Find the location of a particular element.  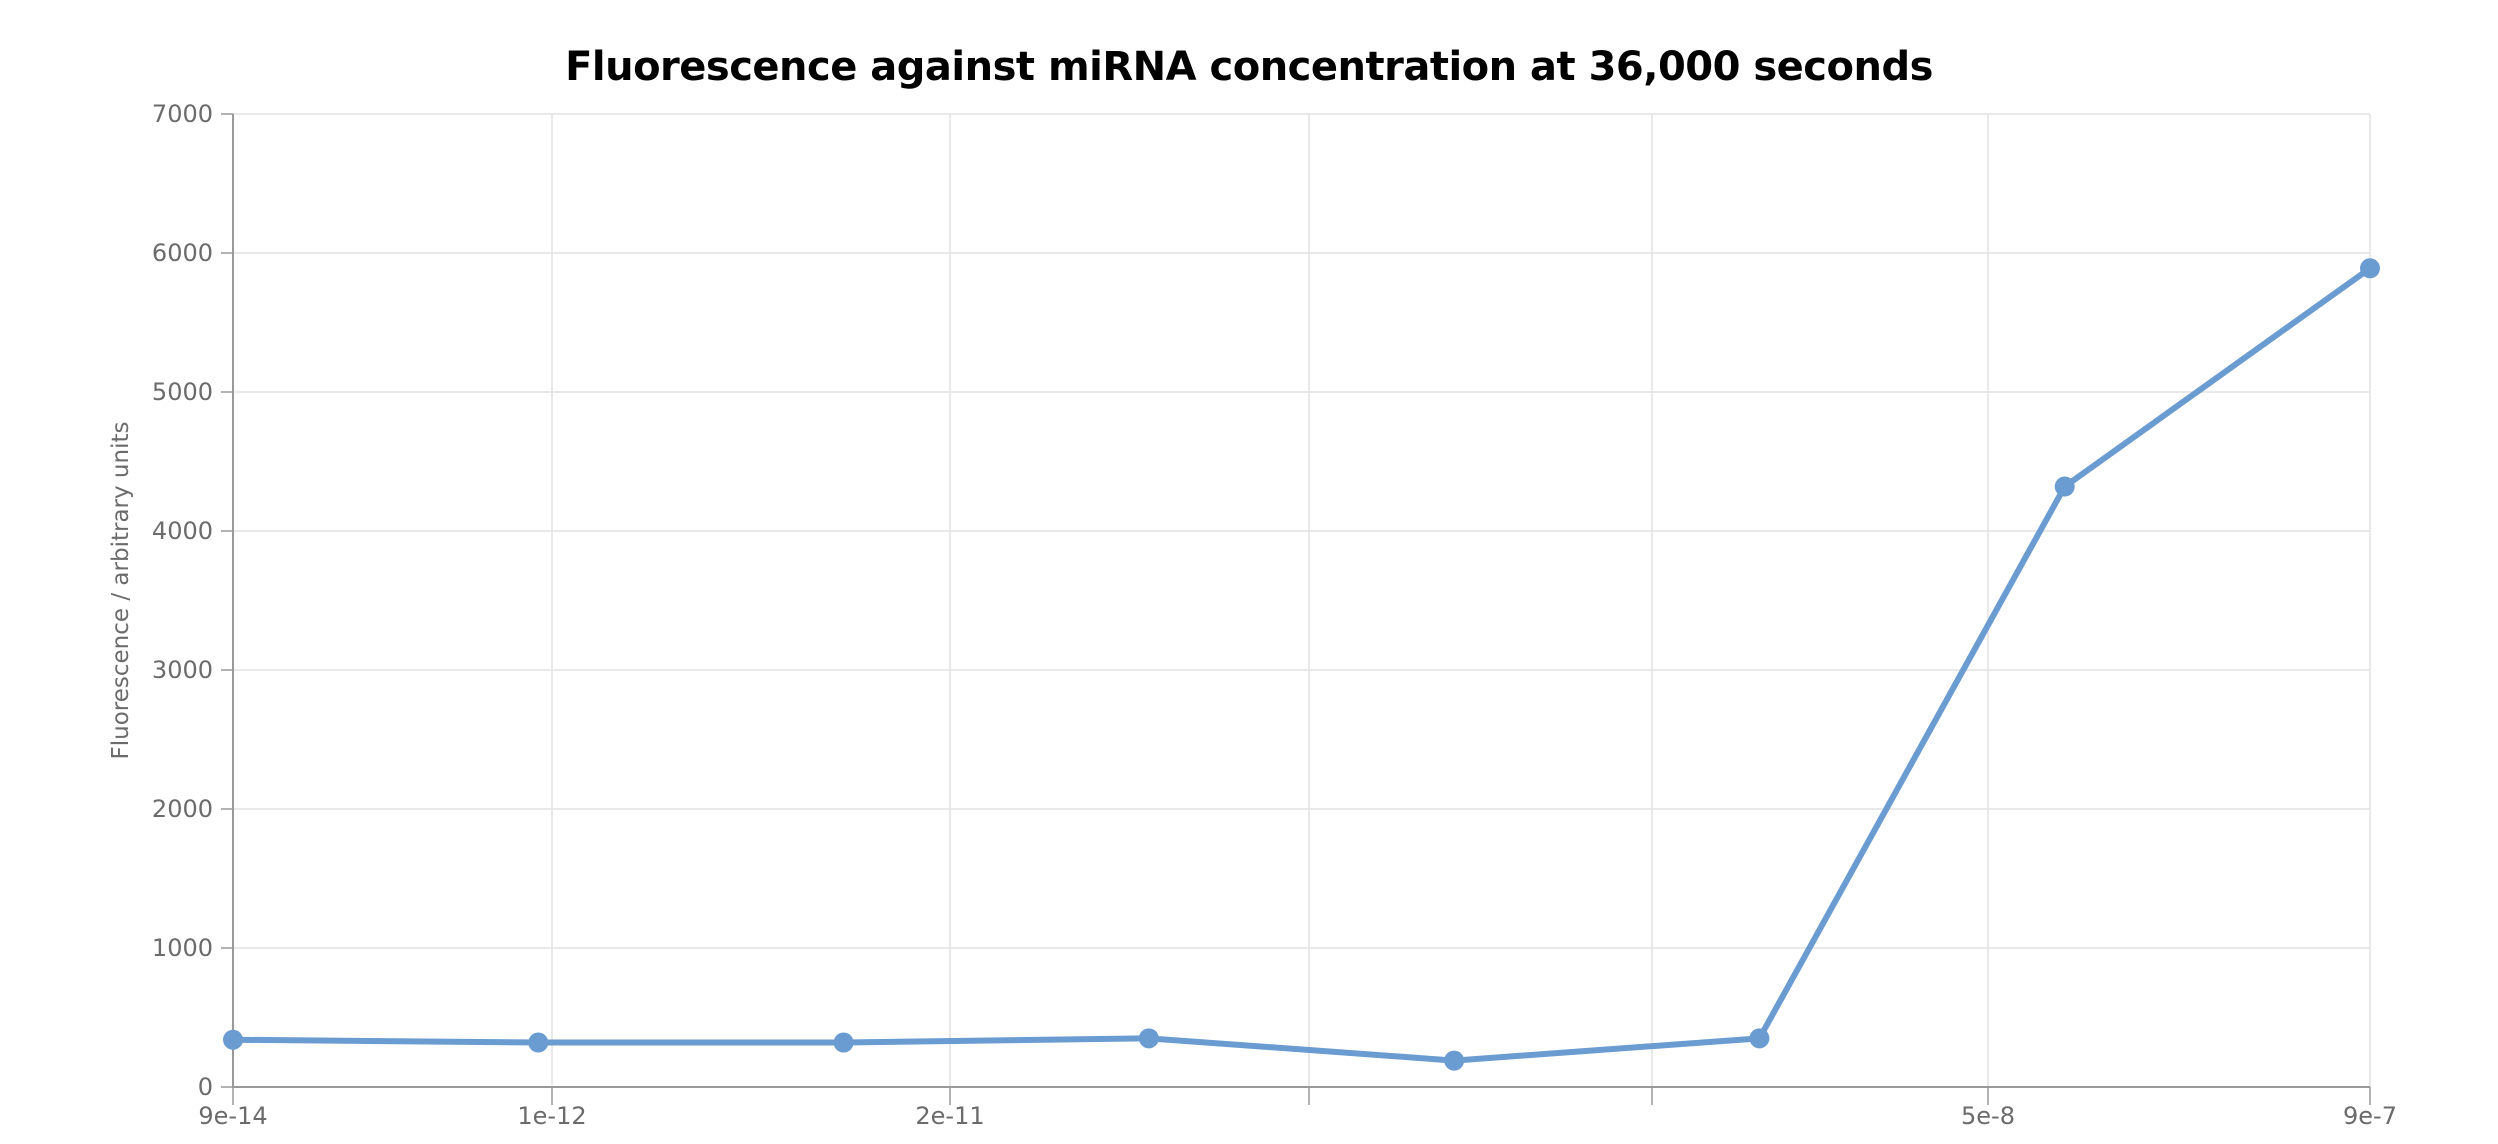

y-tick-label: 0 is located at coordinates (205, 1087).